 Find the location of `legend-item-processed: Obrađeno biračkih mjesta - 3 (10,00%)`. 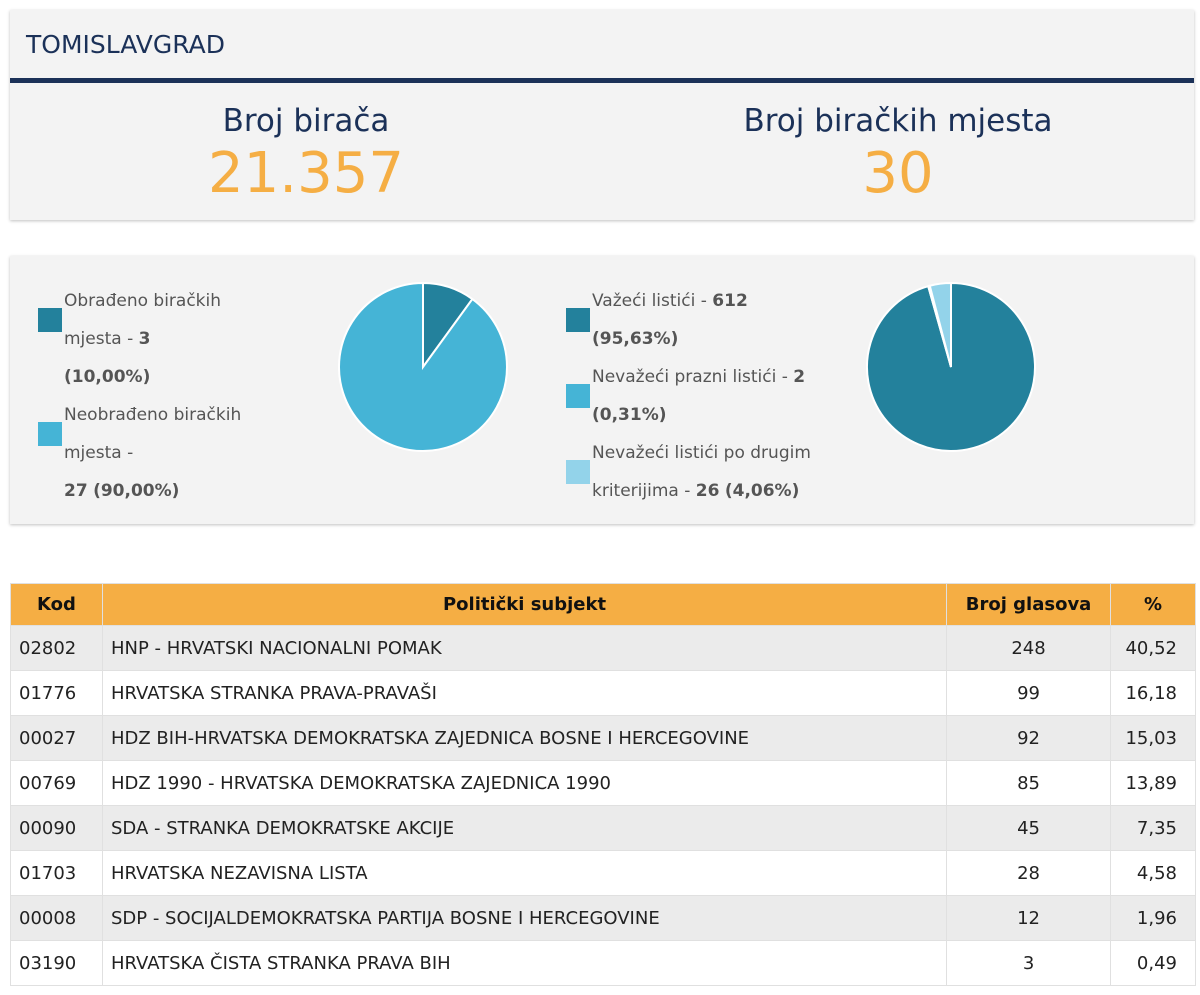

legend-item-processed: Obrađeno biračkih mjesta - 3 (10,00%) is located at coordinates (154, 339).